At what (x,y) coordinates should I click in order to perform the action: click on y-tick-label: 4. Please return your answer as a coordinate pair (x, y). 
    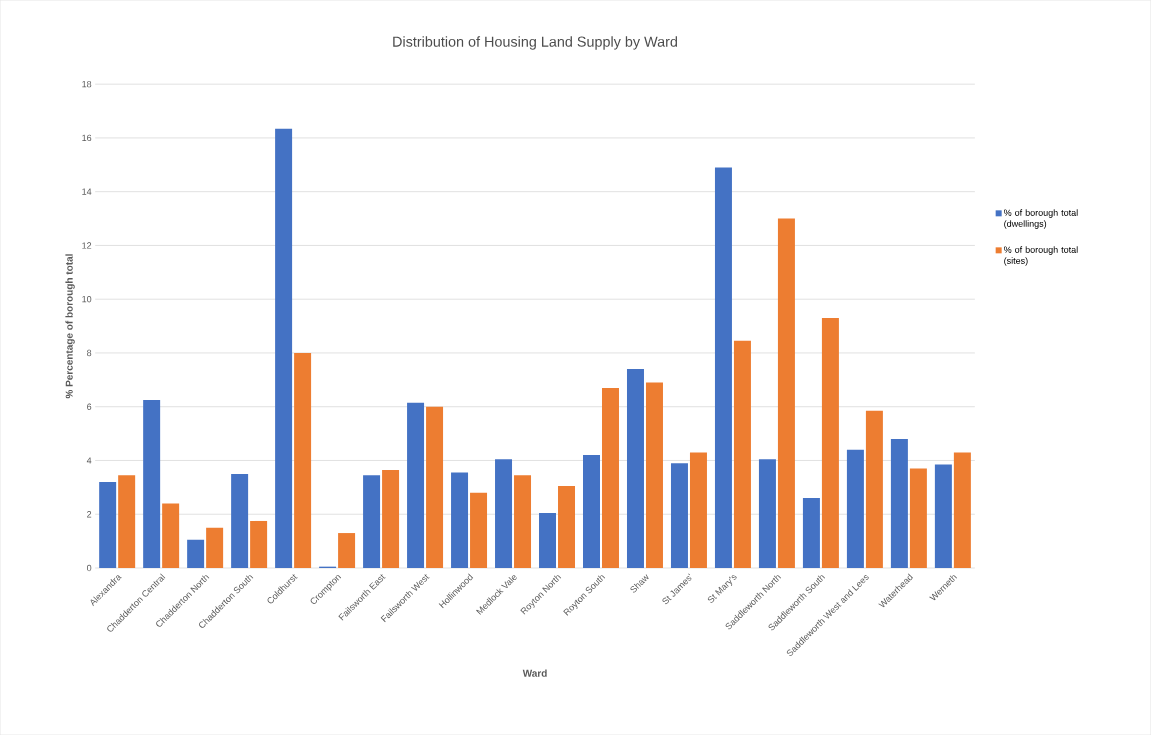
    Looking at the image, I should click on (89, 460).